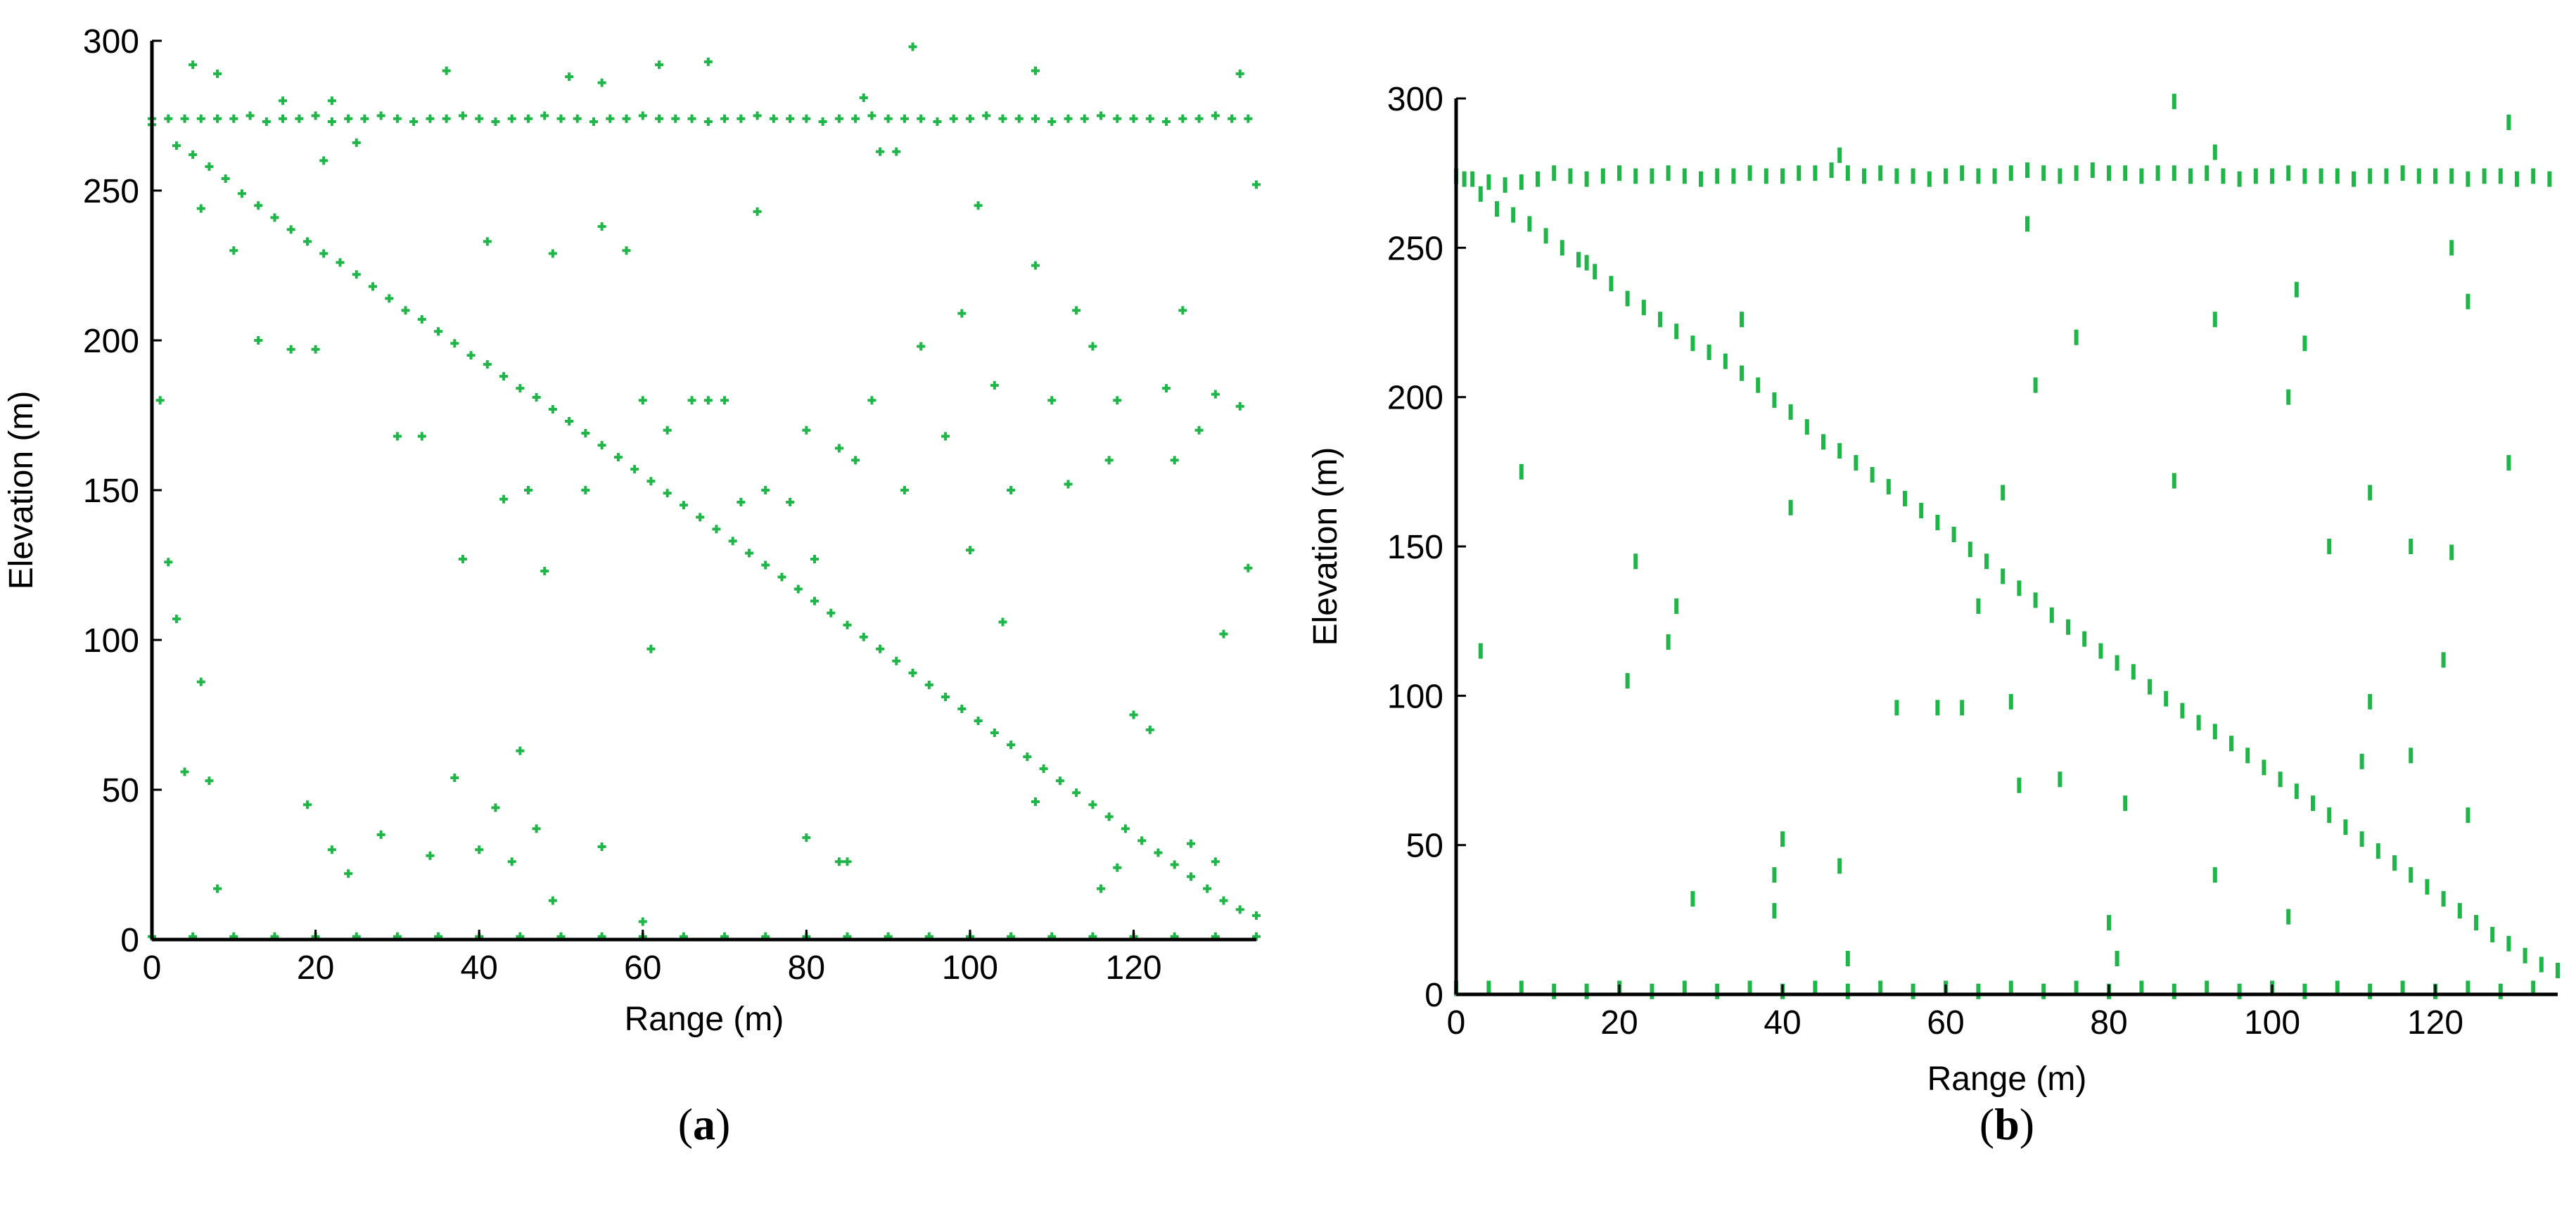 This screenshot has height=1211, width=2576. I want to click on panel-a-x-tick-label: 40, so click(478, 968).